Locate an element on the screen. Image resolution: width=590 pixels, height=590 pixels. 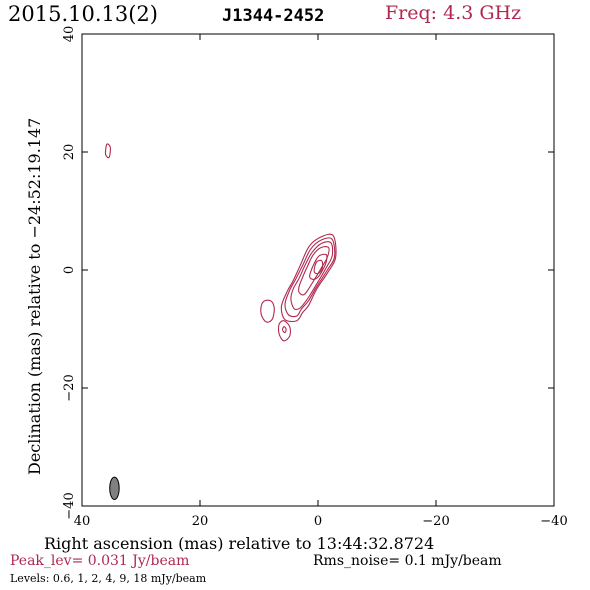
observation-date: 2015.10.13(2) is located at coordinates (83, 14).